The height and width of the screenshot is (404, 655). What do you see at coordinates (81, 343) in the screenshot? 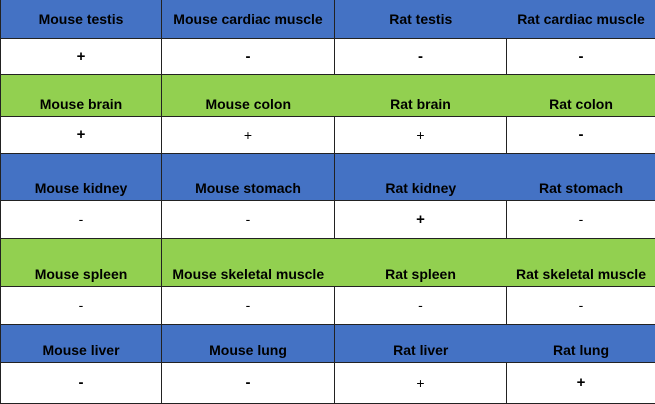
I see `tissue-label-mouse-liver: Mouse liver` at bounding box center [81, 343].